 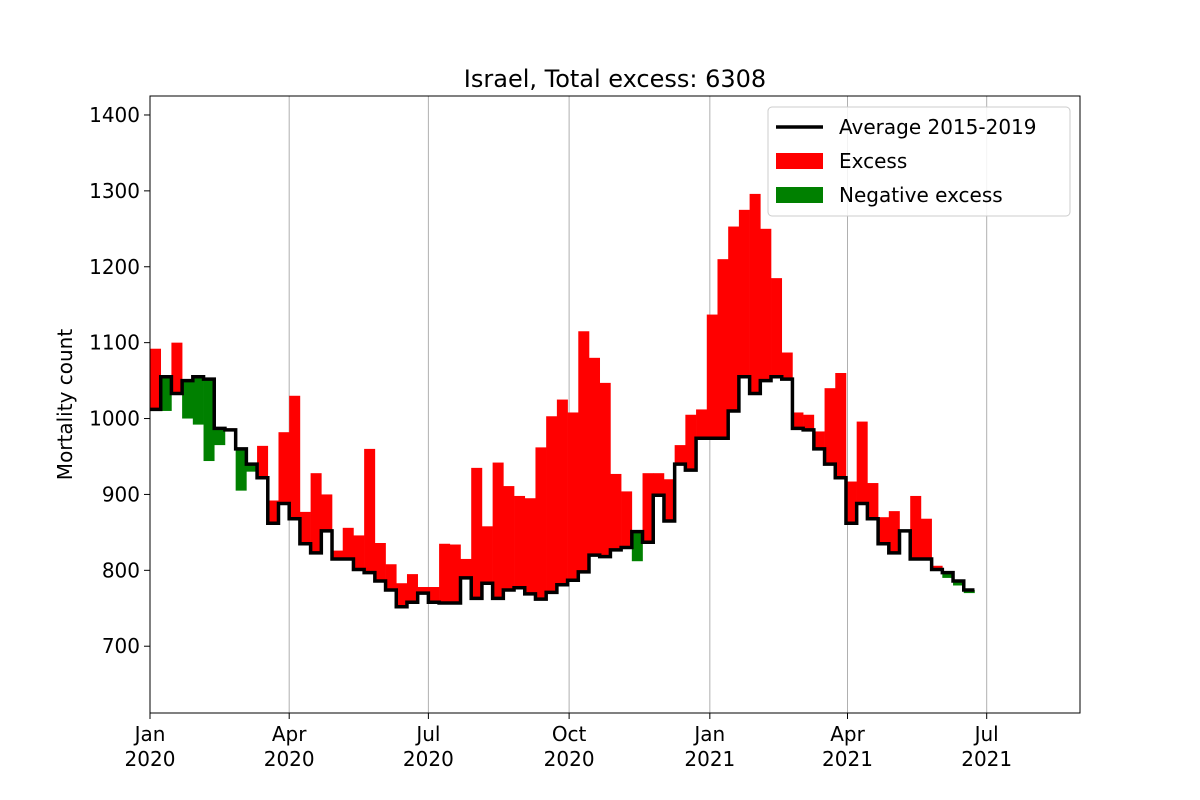 What do you see at coordinates (119, 380) in the screenshot?
I see `y-axis-ticks: 700 800 900 1000 1100 1200 1300 1400` at bounding box center [119, 380].